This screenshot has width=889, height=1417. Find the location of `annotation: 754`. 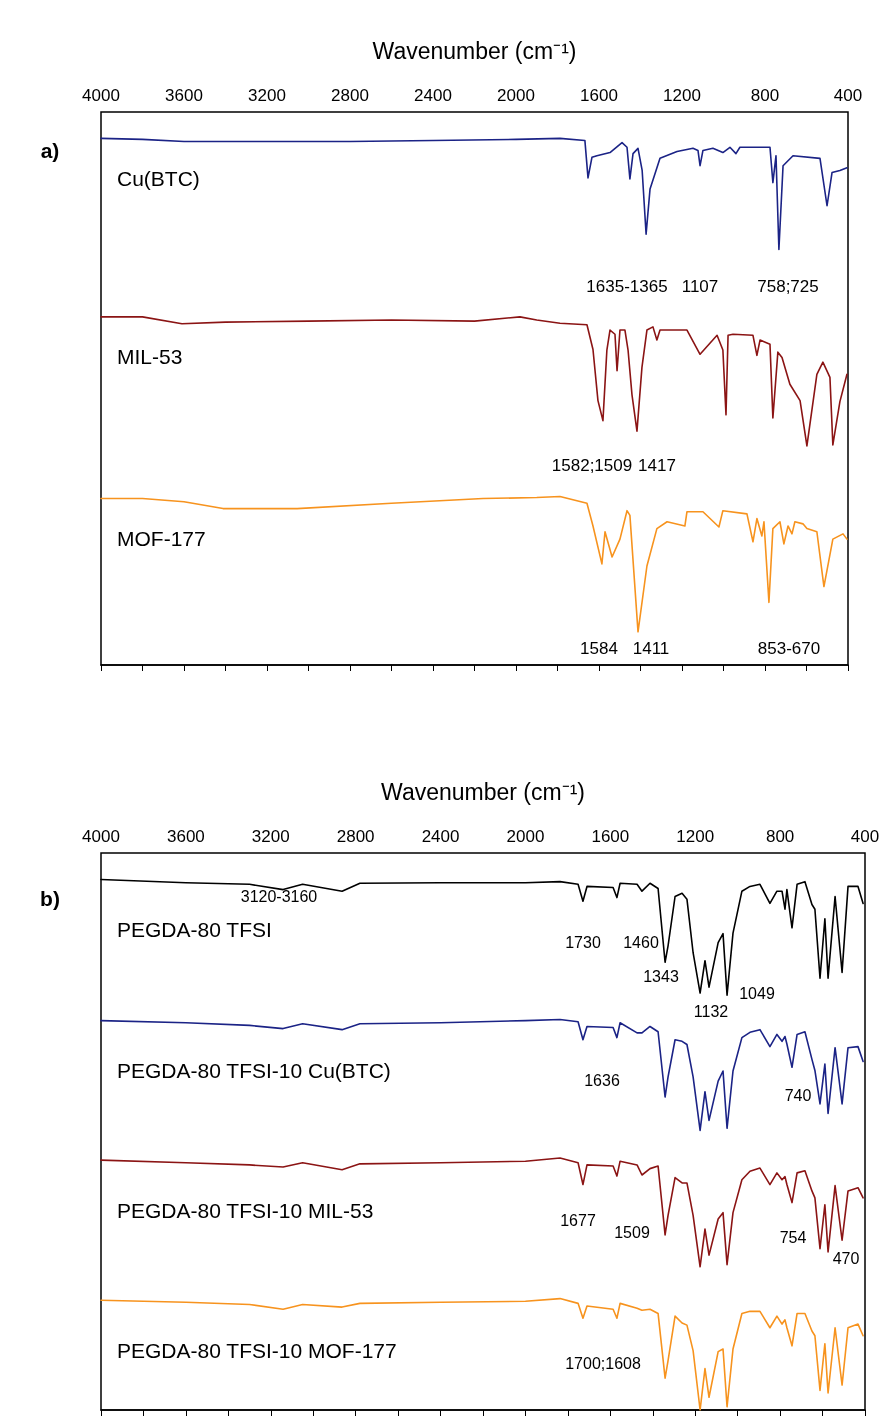

annotation: 754 is located at coordinates (793, 1237).